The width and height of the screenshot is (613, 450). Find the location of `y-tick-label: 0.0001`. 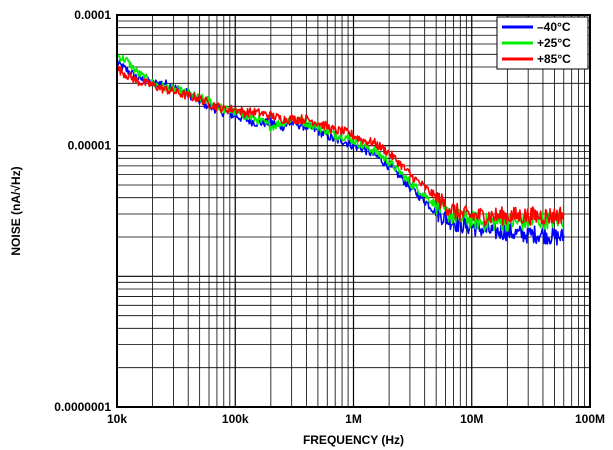

y-tick-label: 0.0001 is located at coordinates (92, 15).